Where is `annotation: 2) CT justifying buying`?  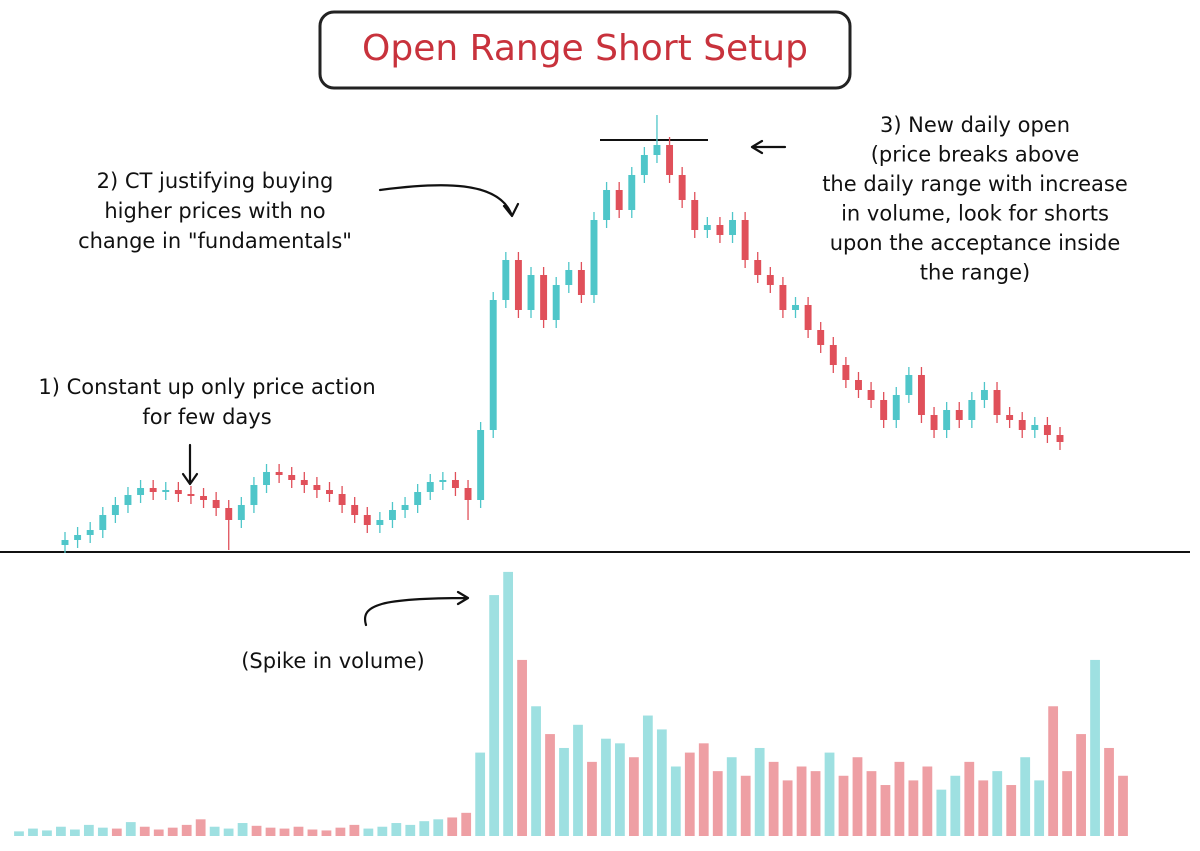 annotation: 2) CT justifying buying is located at coordinates (215, 181).